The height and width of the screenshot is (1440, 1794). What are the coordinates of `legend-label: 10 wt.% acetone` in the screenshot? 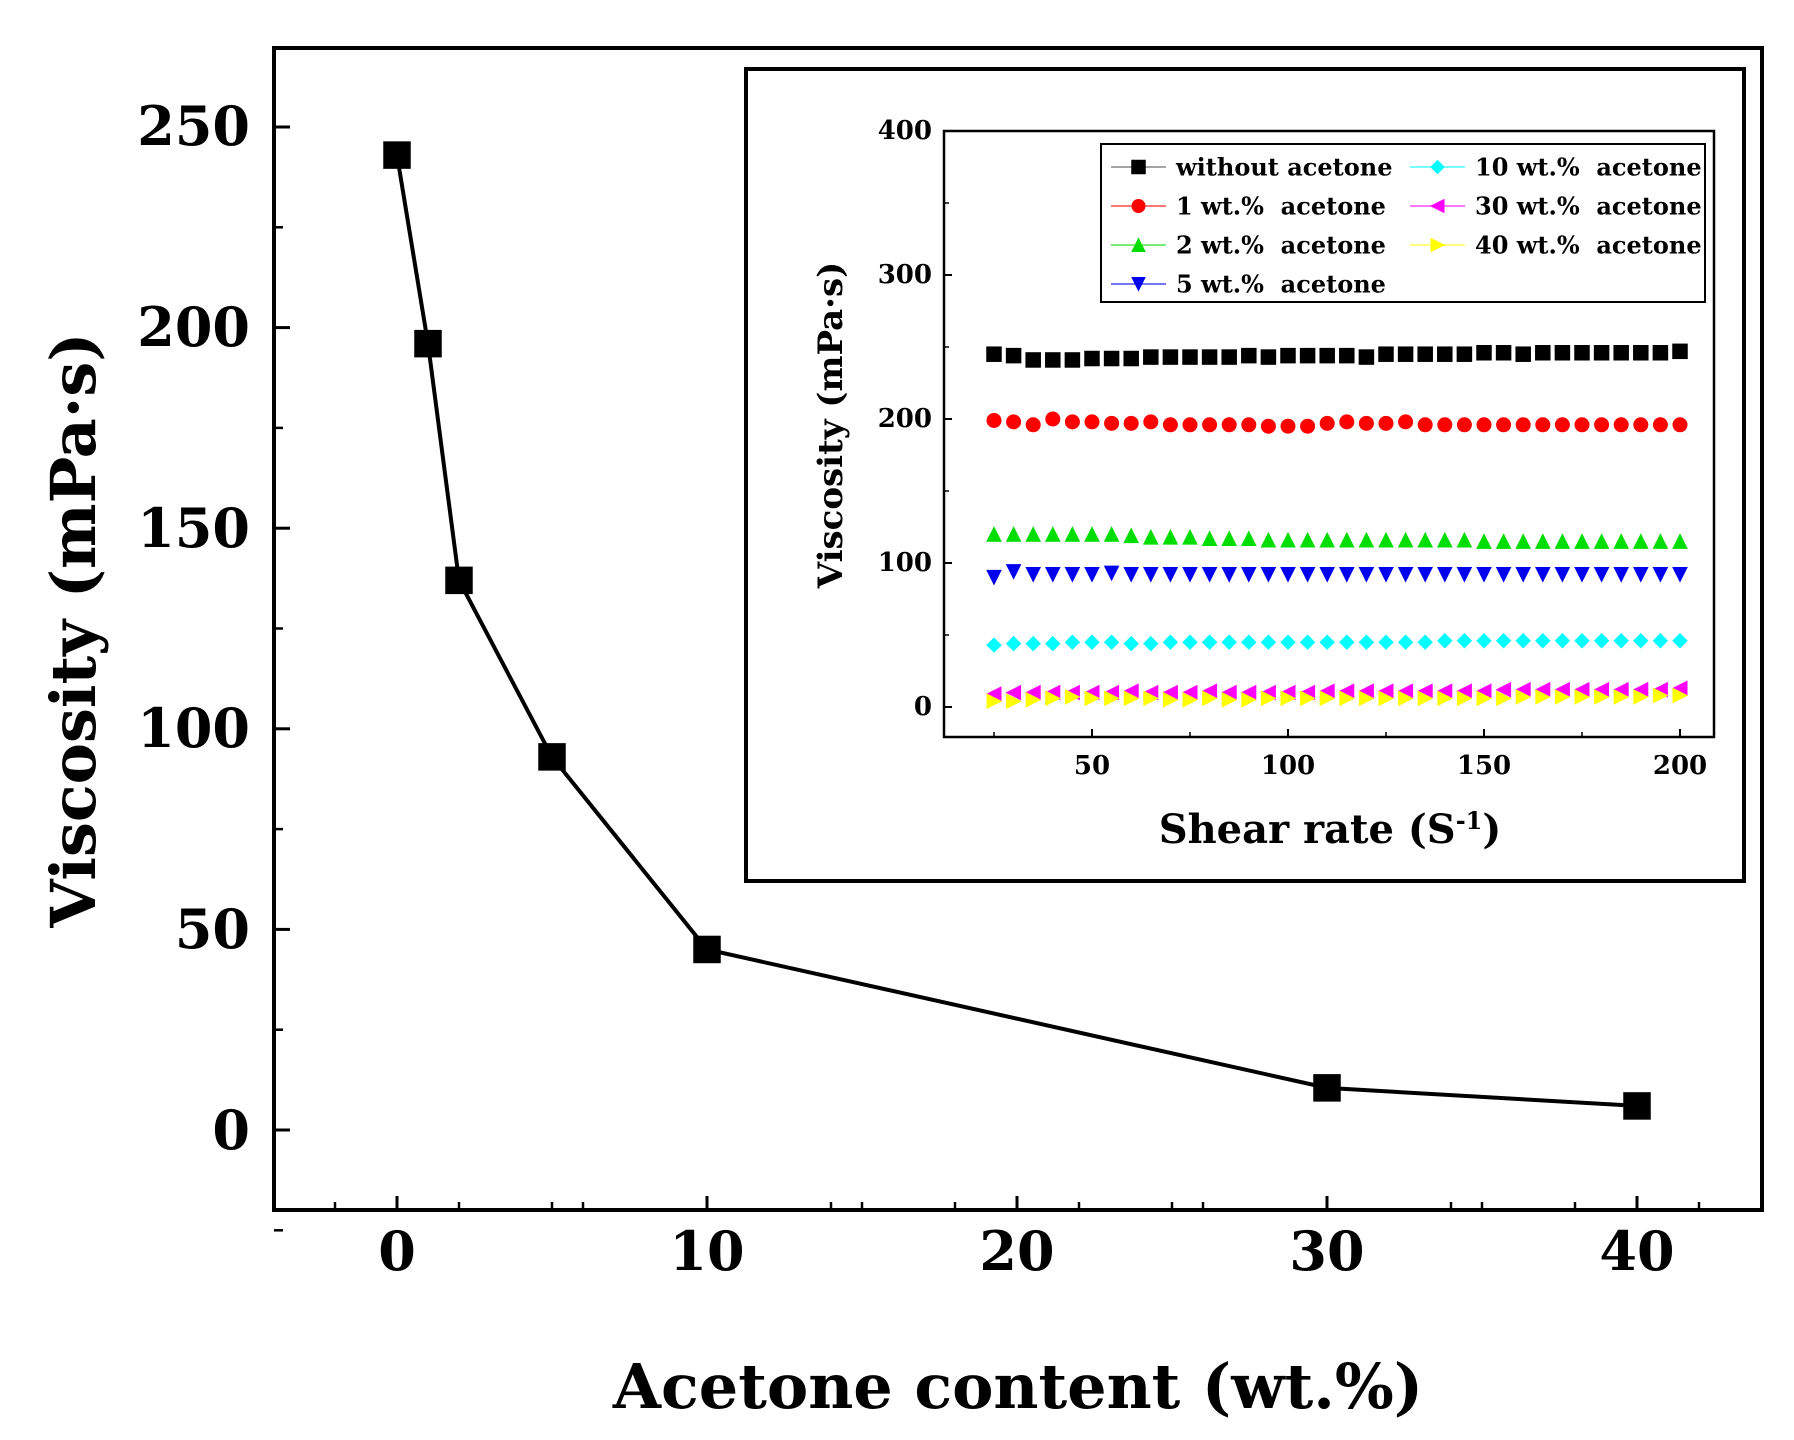 It's located at (1588, 167).